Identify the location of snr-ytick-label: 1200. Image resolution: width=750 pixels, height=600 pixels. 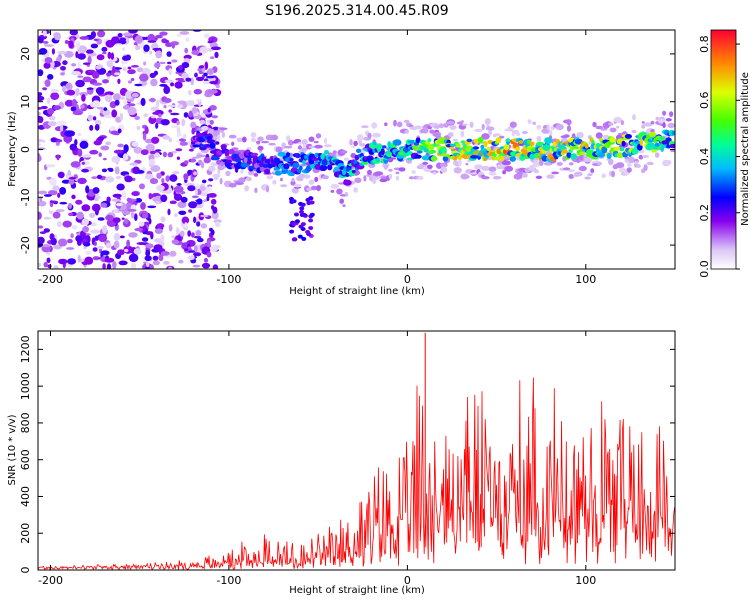
(25, 349).